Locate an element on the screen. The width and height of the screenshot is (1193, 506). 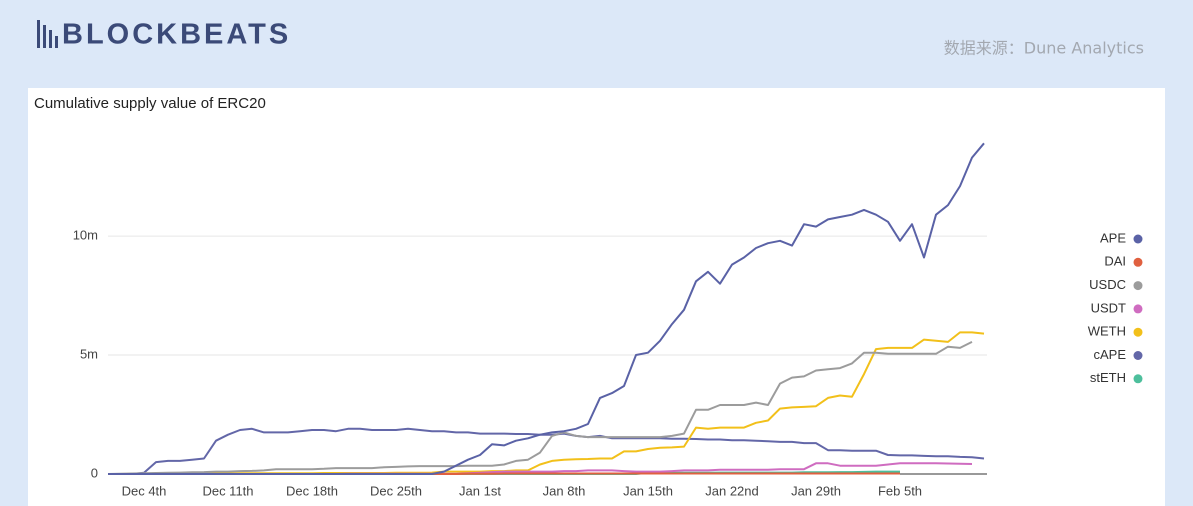
chart-title: Cumulative supply value of ERC20 is located at coordinates (150, 103).